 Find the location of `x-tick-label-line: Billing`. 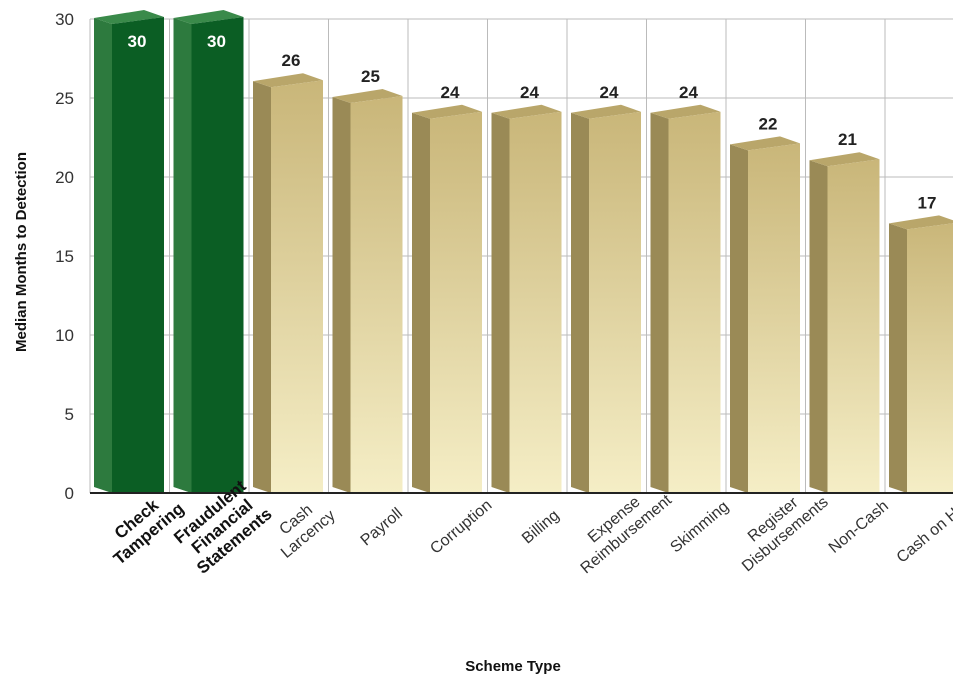

x-tick-label-line: Billing is located at coordinates (541, 527).